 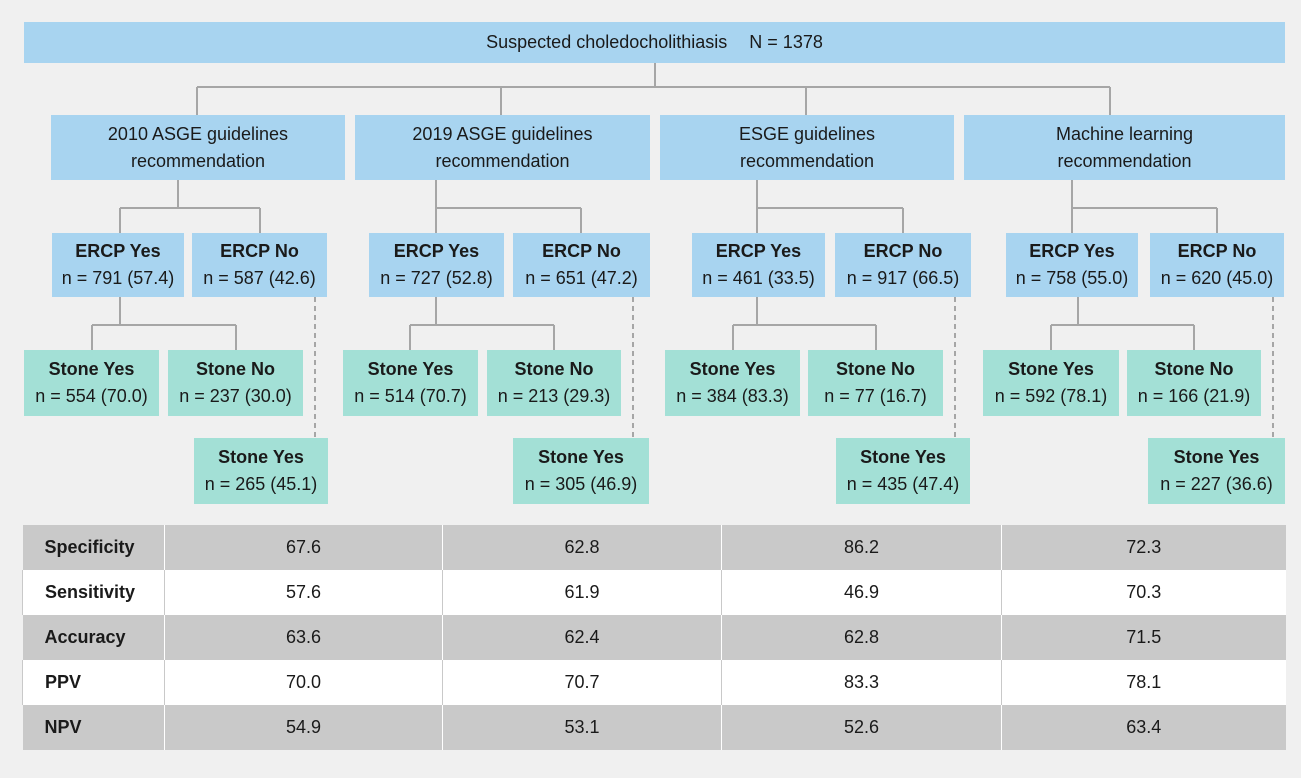 What do you see at coordinates (198, 133) in the screenshot?
I see `guideline-title: 2010 ASGE guidelines` at bounding box center [198, 133].